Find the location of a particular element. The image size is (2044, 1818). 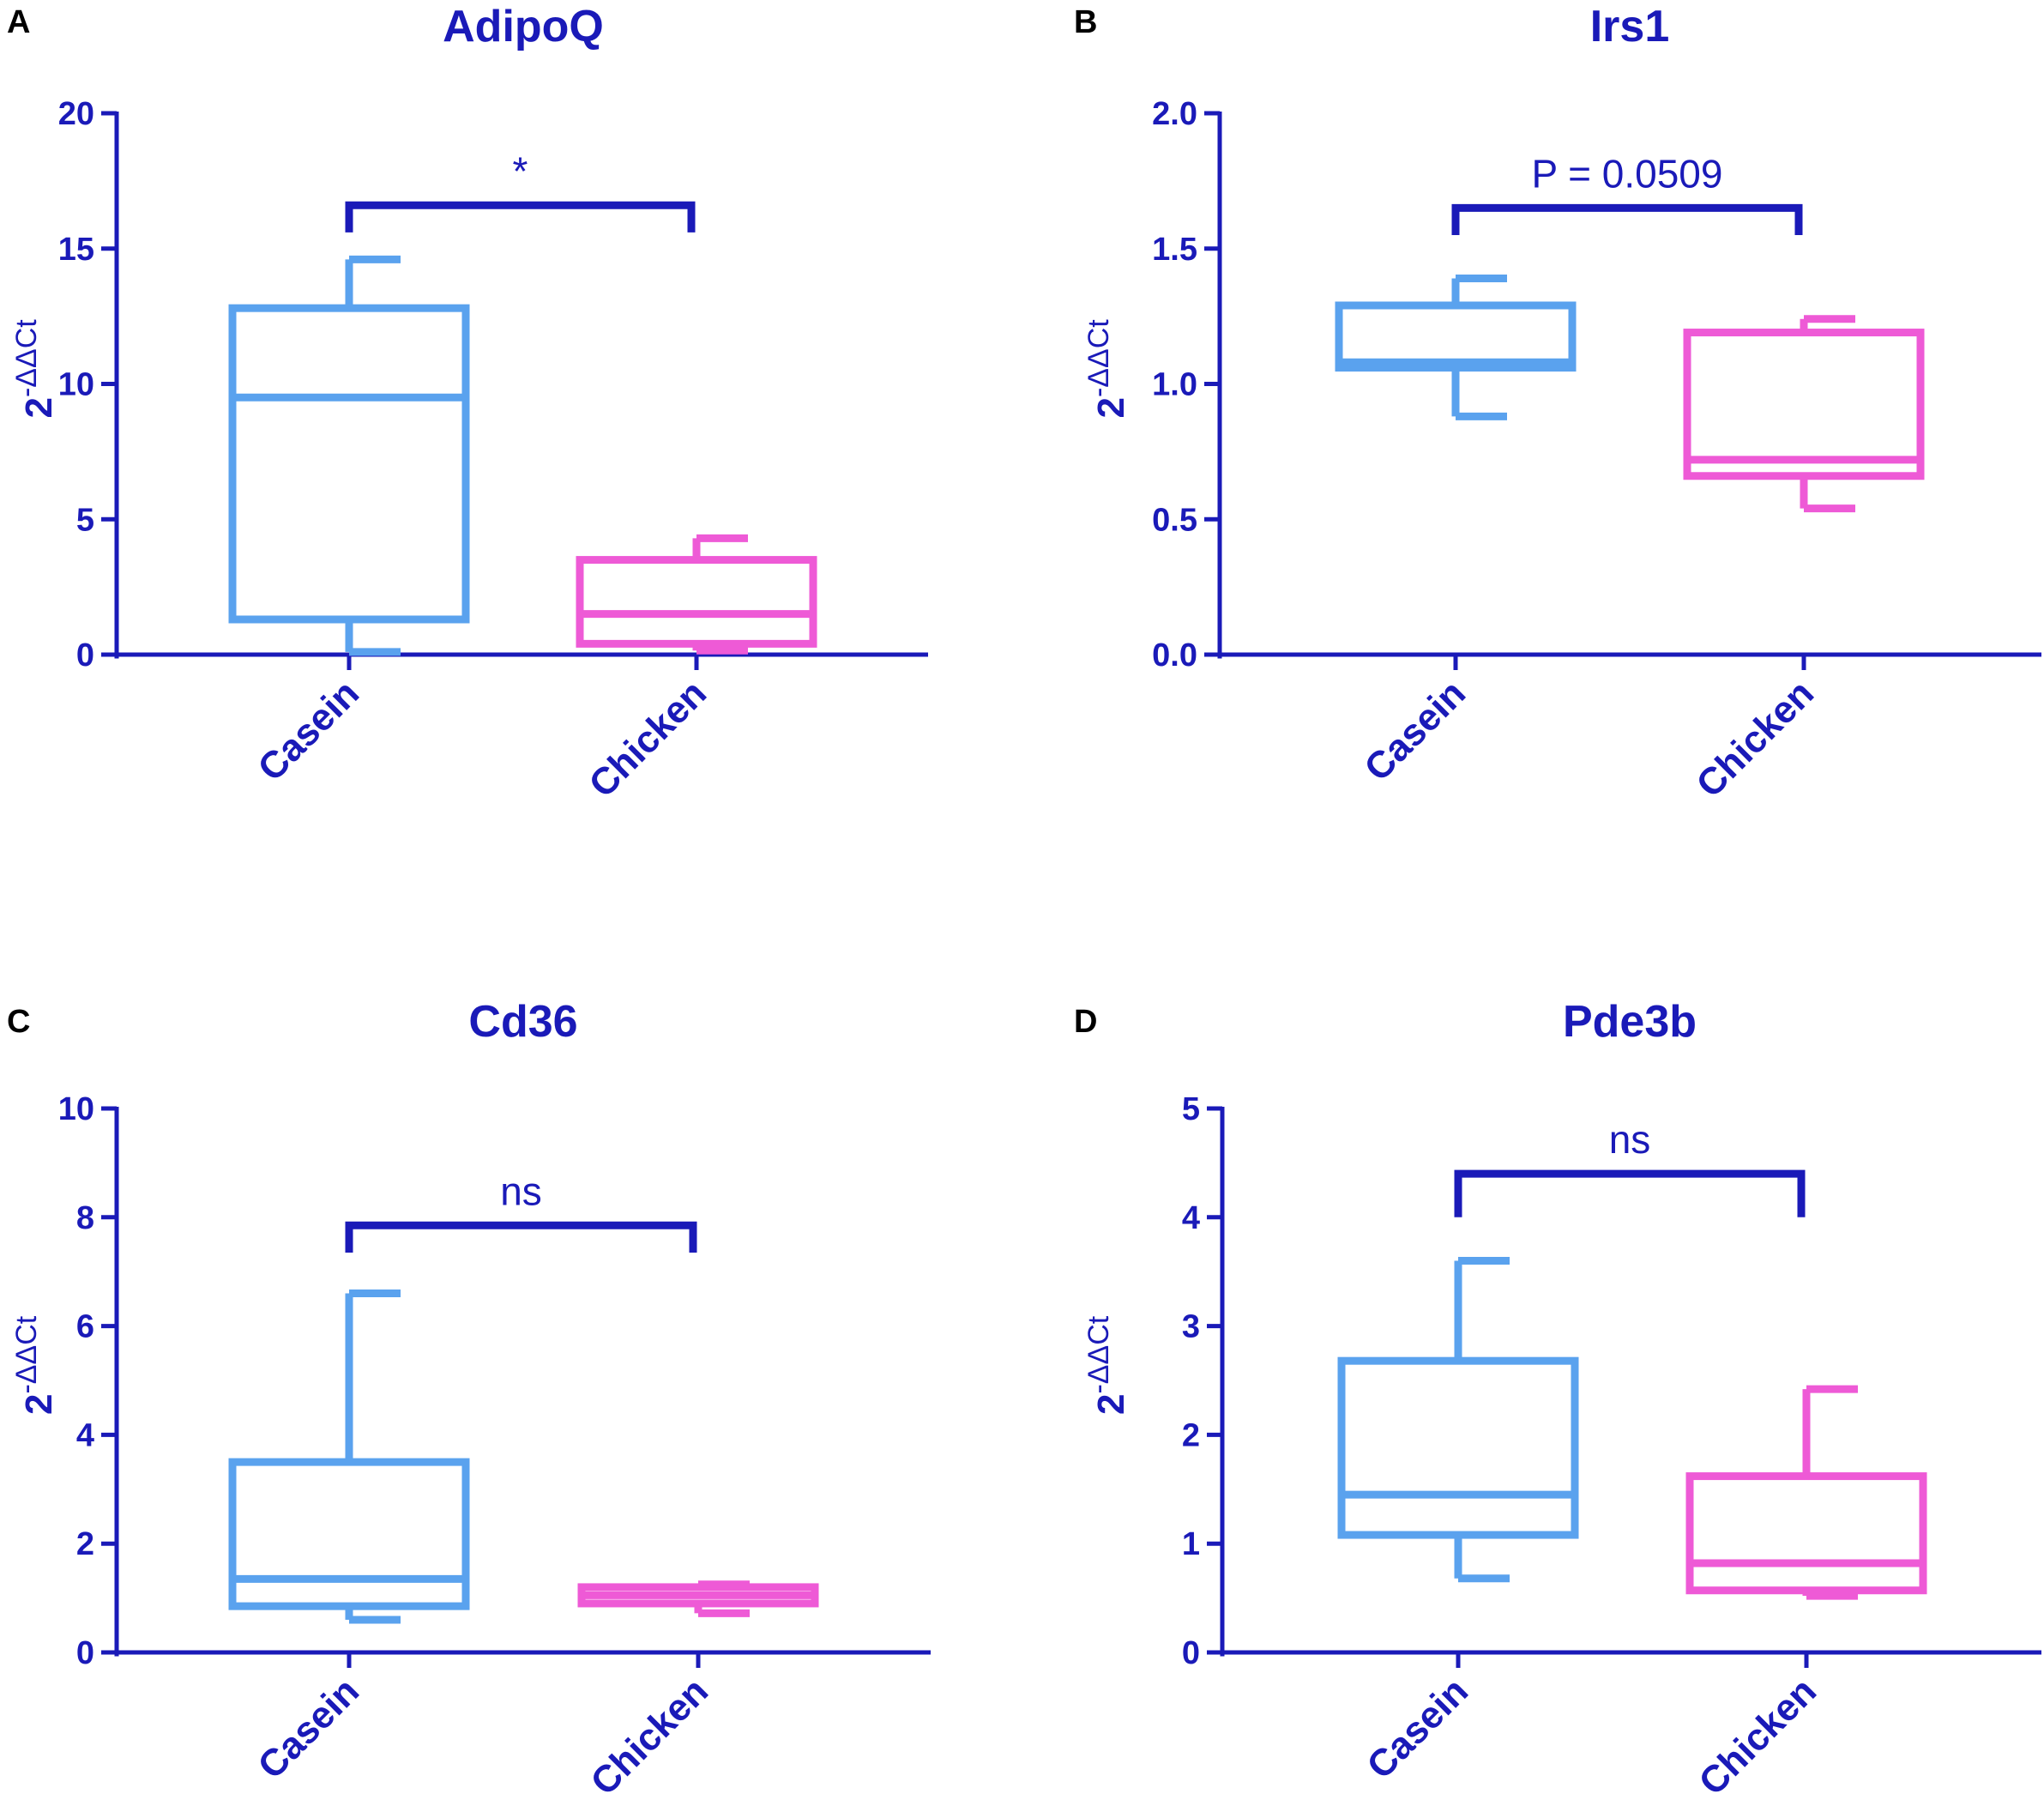

y-tick-label: 0.5 is located at coordinates (1174, 520).